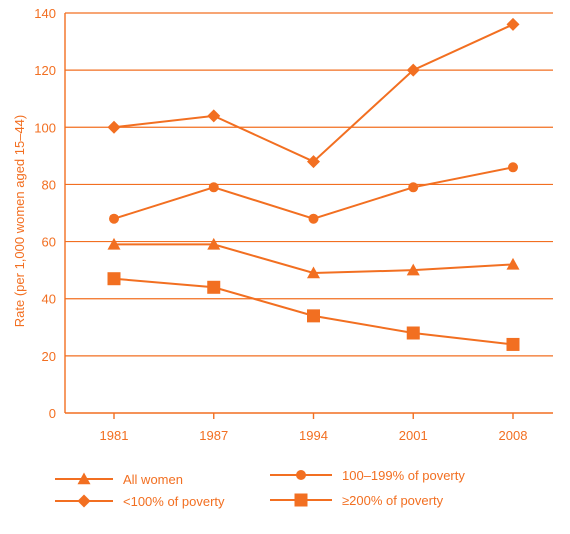 The height and width of the screenshot is (534, 570). What do you see at coordinates (213, 435) in the screenshot?
I see `x-tick-label: 1987` at bounding box center [213, 435].